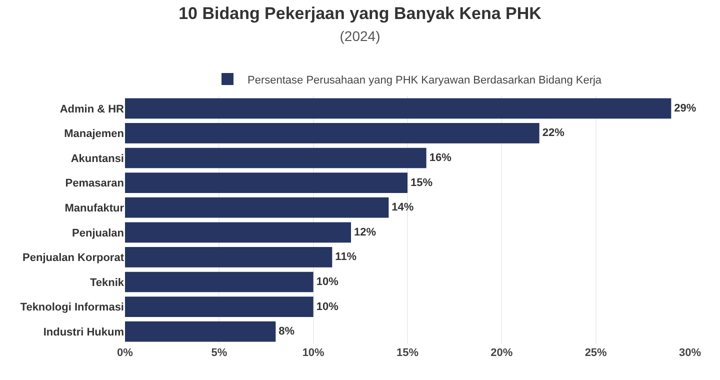 The image size is (720, 380). Describe the element at coordinates (407, 353) in the screenshot. I see `x-tick-label: 15%` at that location.